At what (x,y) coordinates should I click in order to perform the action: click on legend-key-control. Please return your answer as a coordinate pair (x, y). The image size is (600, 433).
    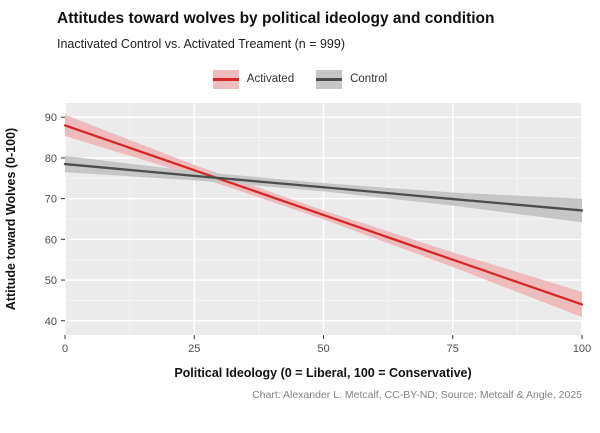
    Looking at the image, I should click on (329, 79).